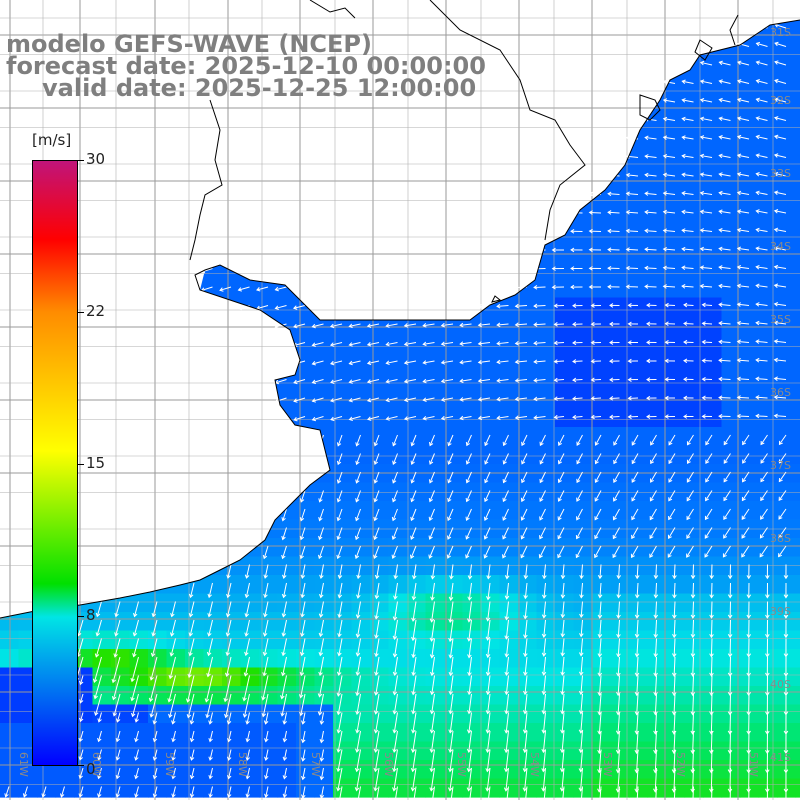  Describe the element at coordinates (388, 764) in the screenshot. I see `longitude-label: 56W` at that location.